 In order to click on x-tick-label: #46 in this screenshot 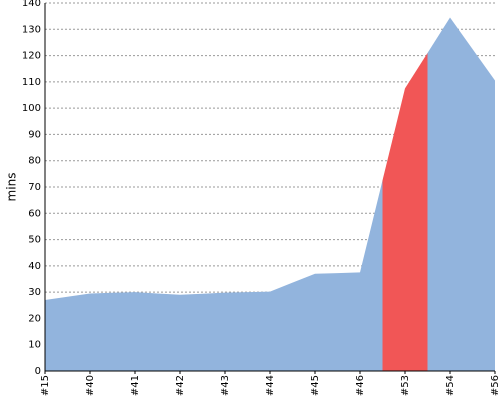, I will do `click(360, 385)`.